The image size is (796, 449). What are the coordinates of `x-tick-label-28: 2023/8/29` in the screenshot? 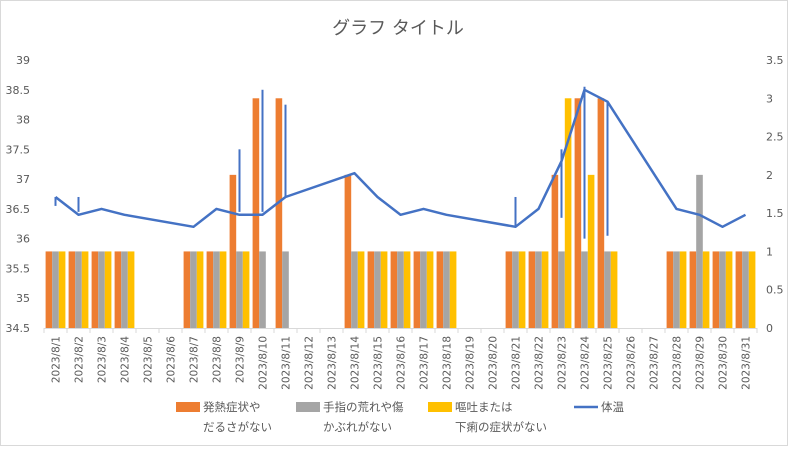 It's located at (701, 363).